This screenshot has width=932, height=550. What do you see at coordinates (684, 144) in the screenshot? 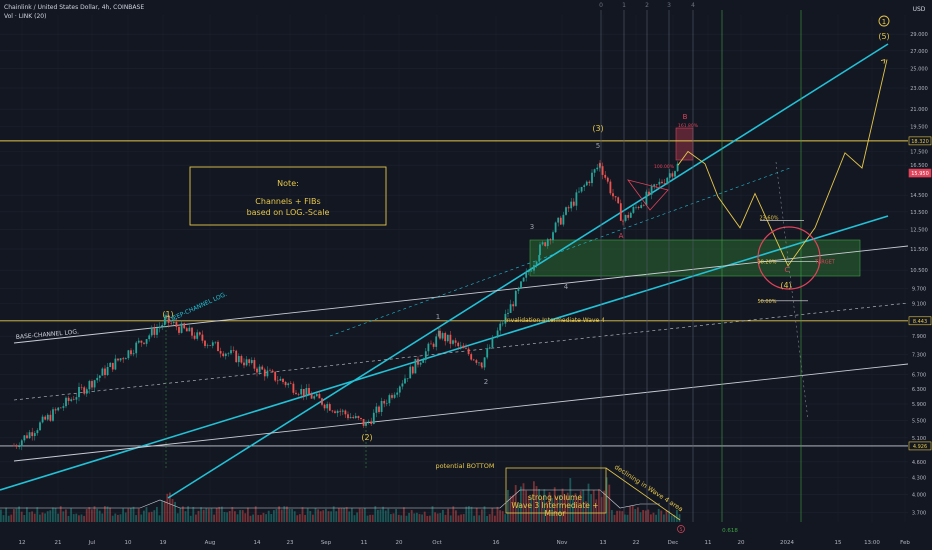
I see `target-zone-box` at bounding box center [684, 144].